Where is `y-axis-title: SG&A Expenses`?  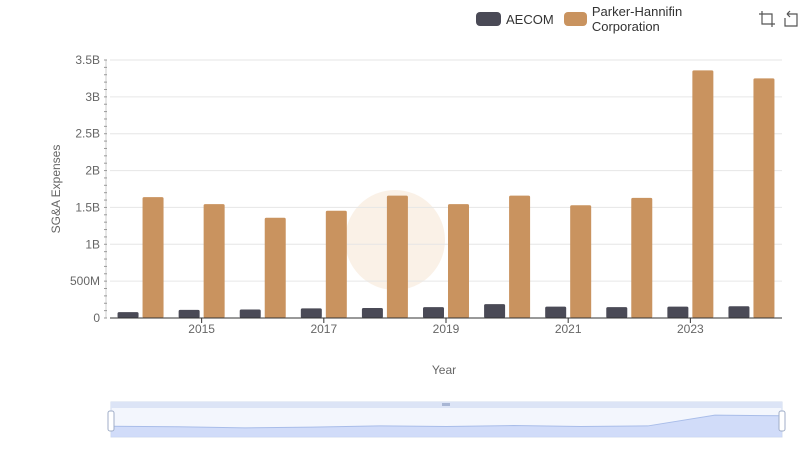 y-axis-title: SG&A Expenses is located at coordinates (56, 189).